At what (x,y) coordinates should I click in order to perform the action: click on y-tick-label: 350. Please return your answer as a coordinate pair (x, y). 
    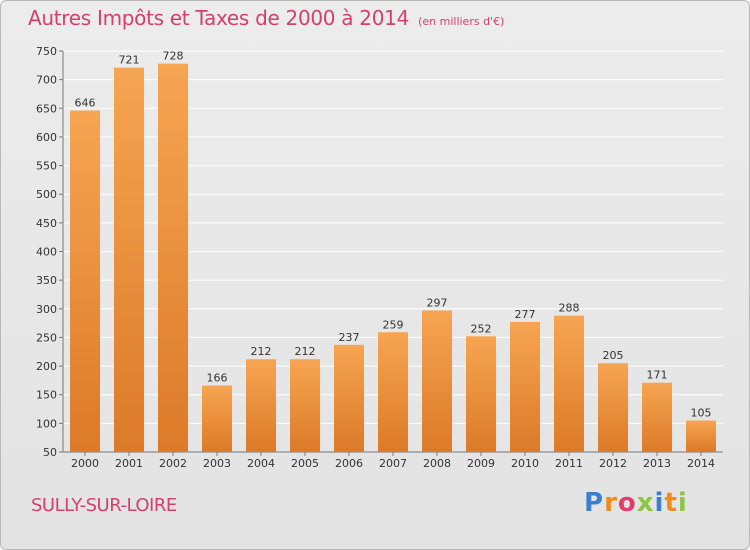
    Looking at the image, I should click on (46, 280).